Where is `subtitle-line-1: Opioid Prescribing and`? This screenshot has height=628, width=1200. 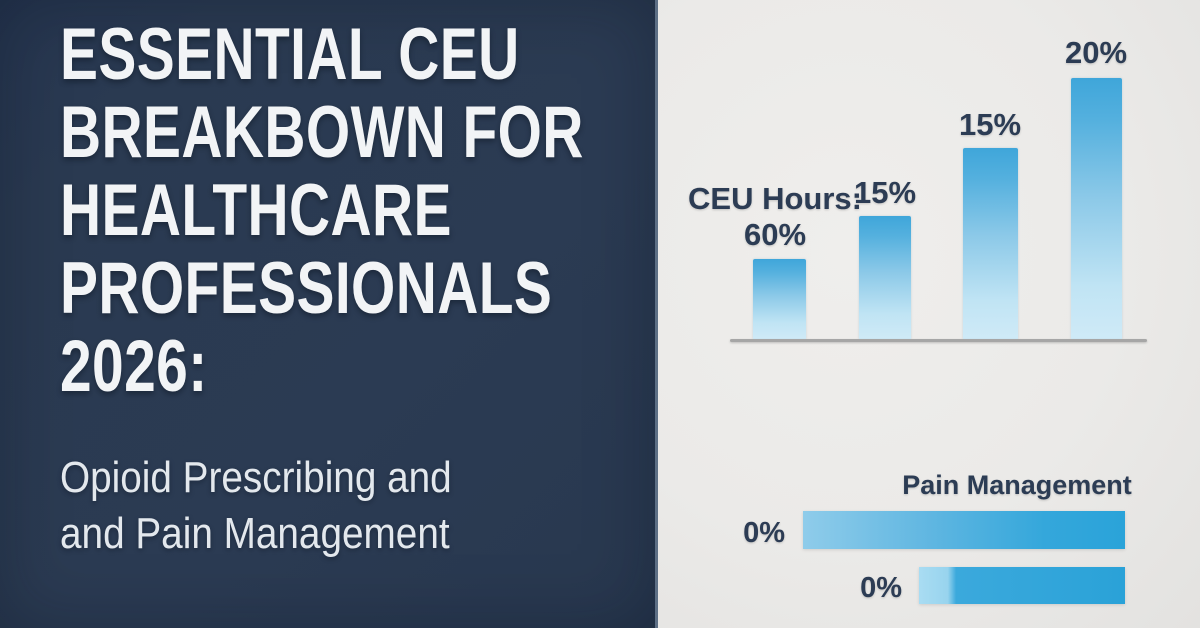 subtitle-line-1: Opioid Prescribing and is located at coordinates (256, 477).